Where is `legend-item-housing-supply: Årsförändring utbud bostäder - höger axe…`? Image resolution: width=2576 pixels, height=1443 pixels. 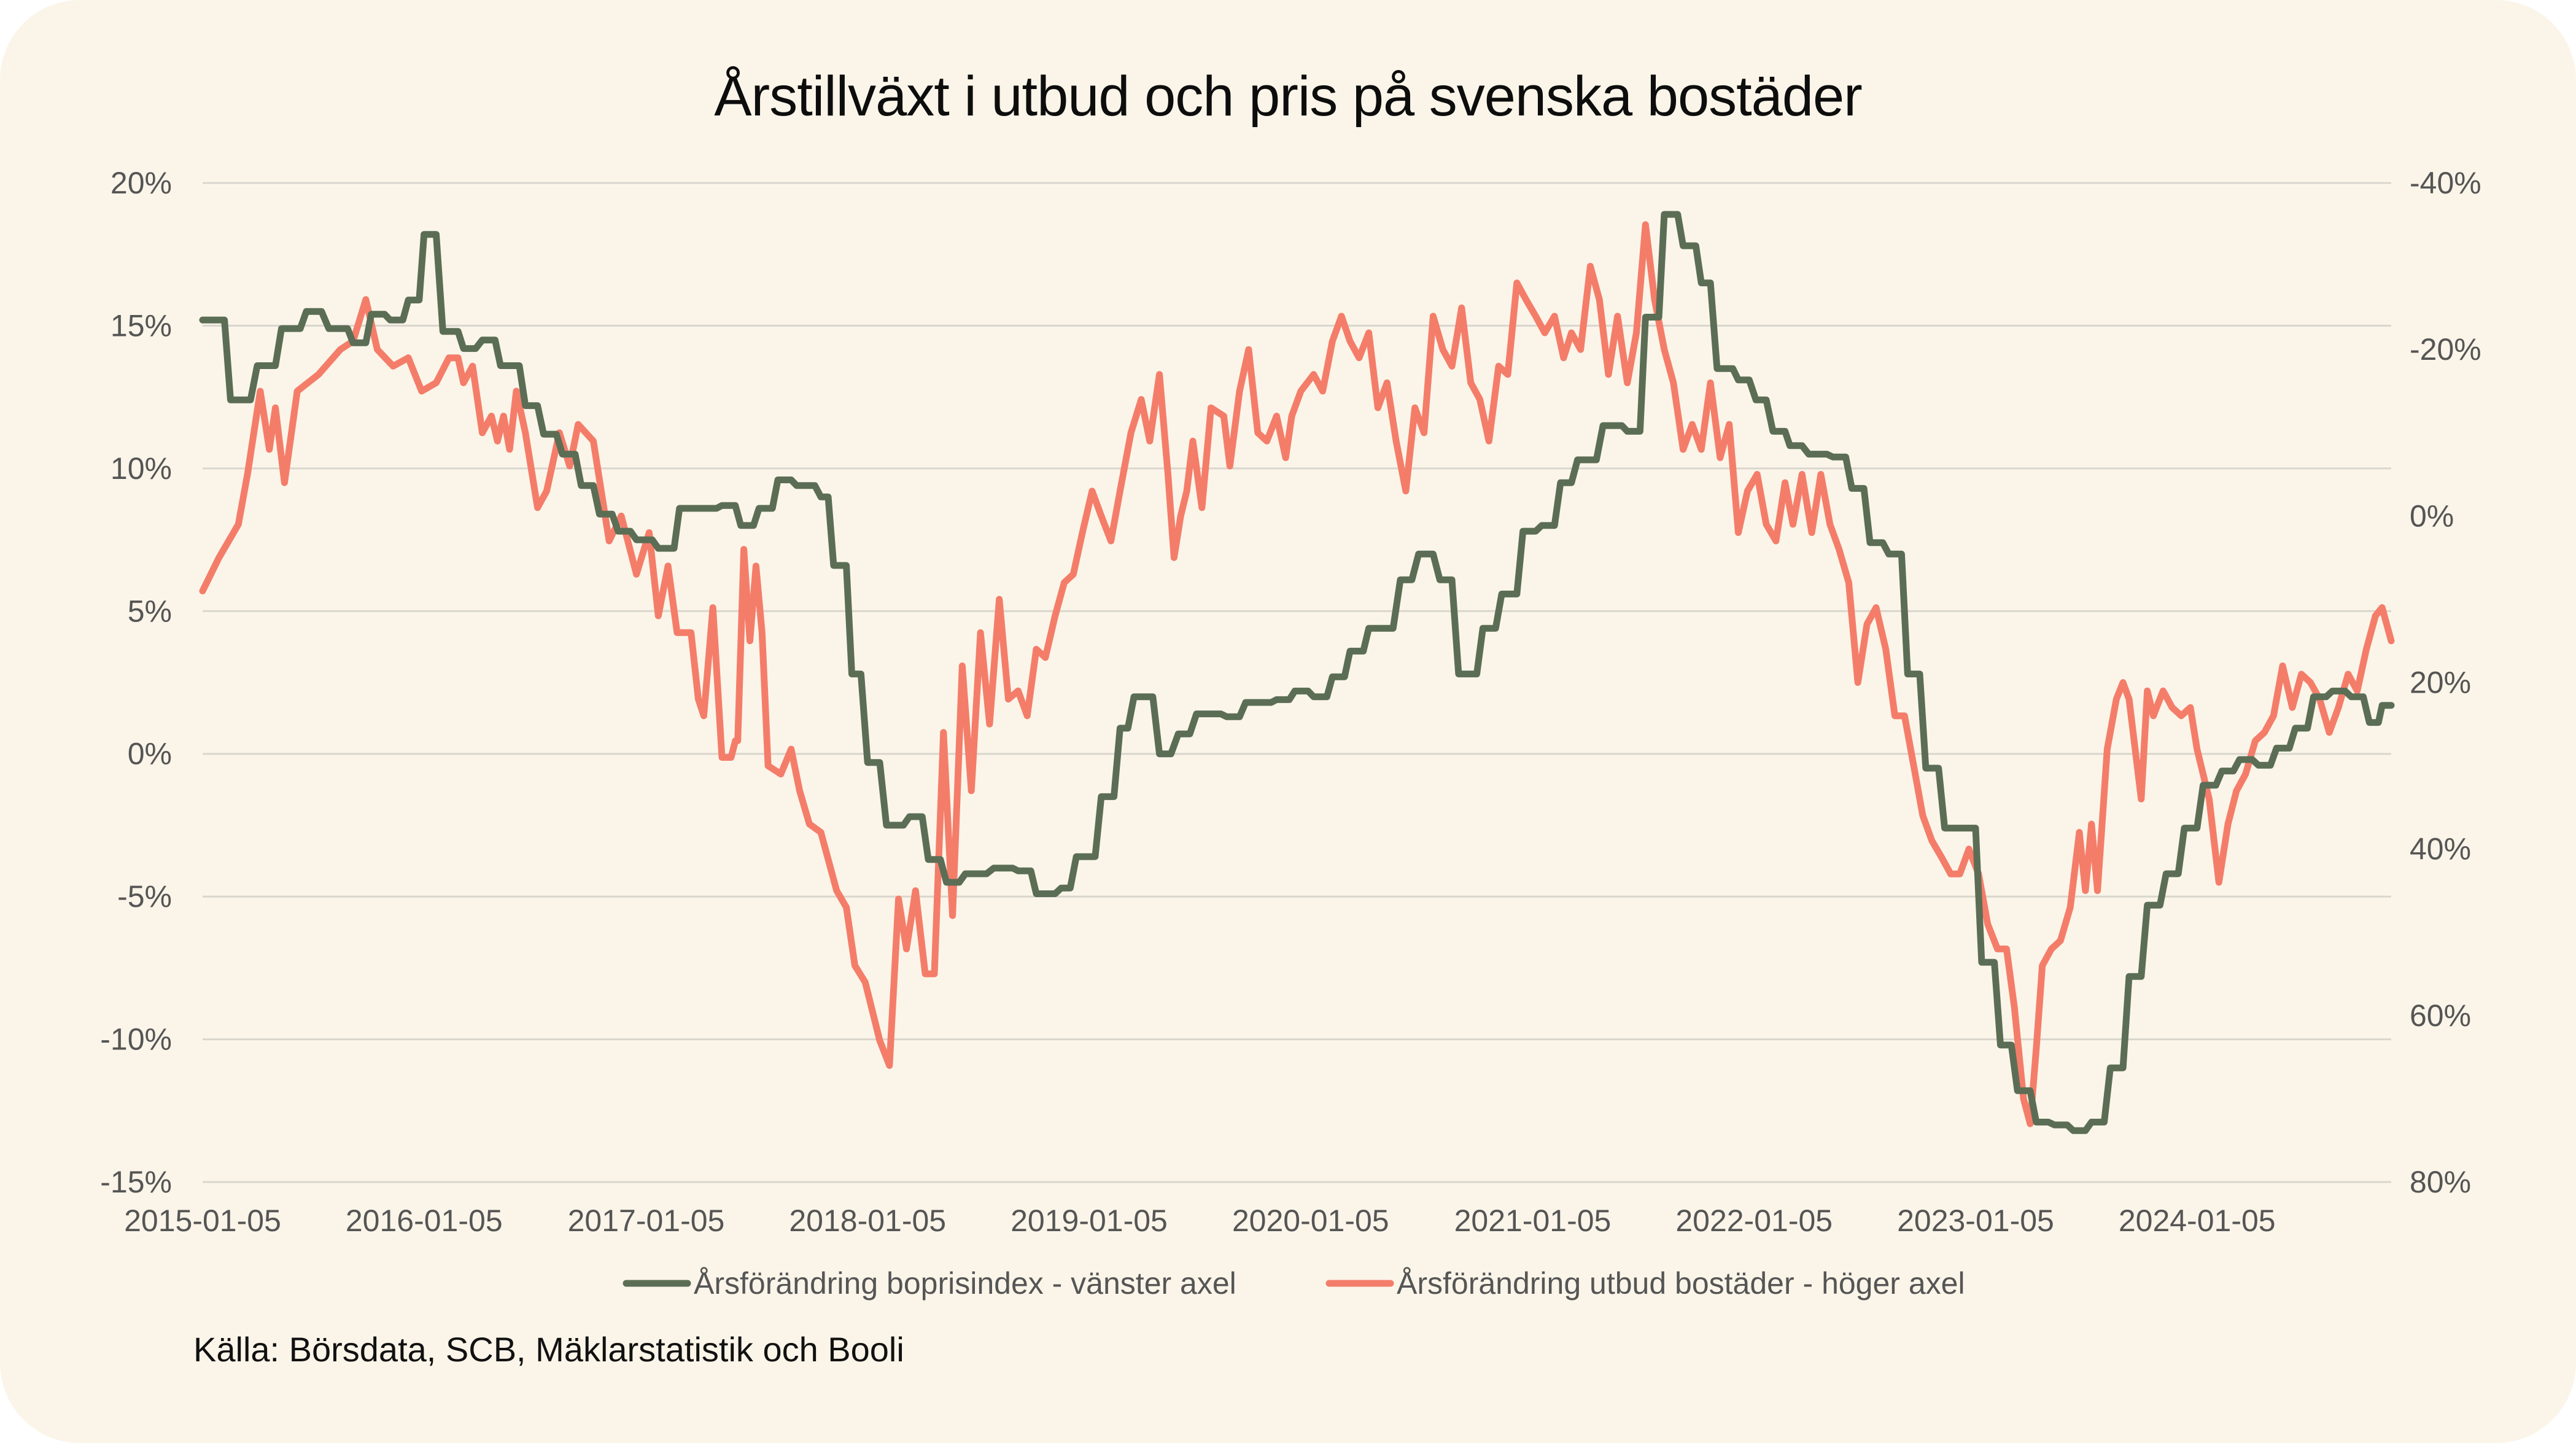 legend-item-housing-supply: Årsförändring utbud bostäder - höger axe… is located at coordinates (1681, 1283).